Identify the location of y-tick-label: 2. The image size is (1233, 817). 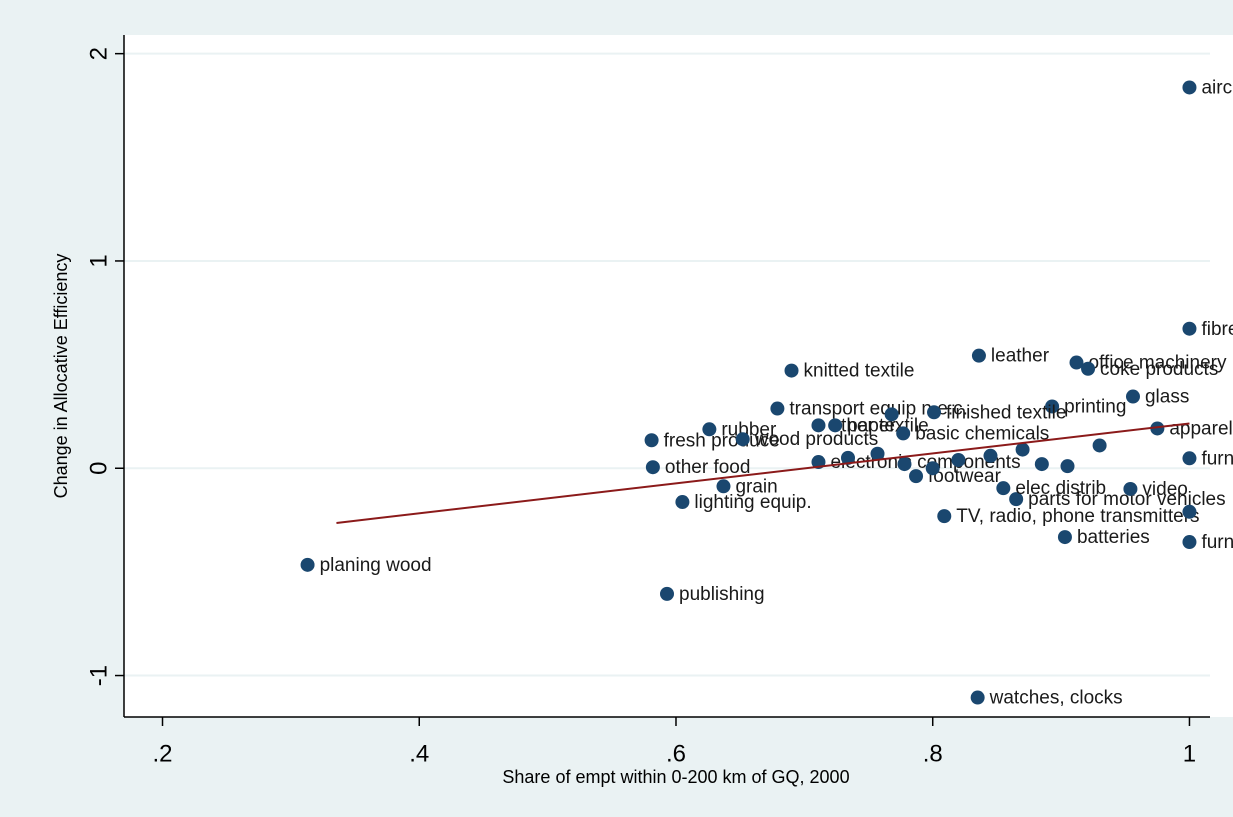
(98, 53).